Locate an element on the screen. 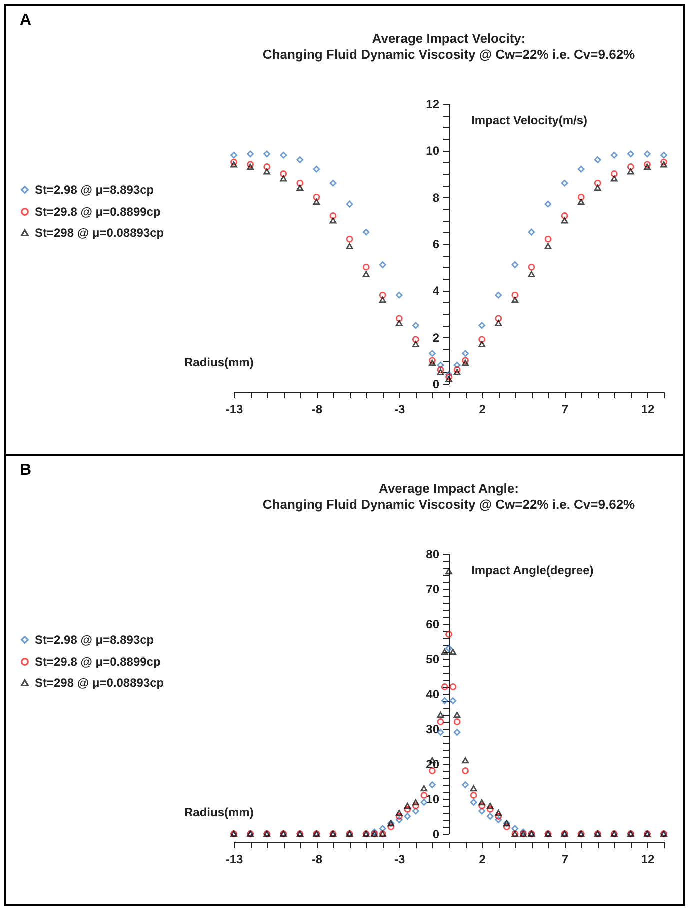 The image size is (691, 919). y-tick-label: 4 is located at coordinates (436, 291).